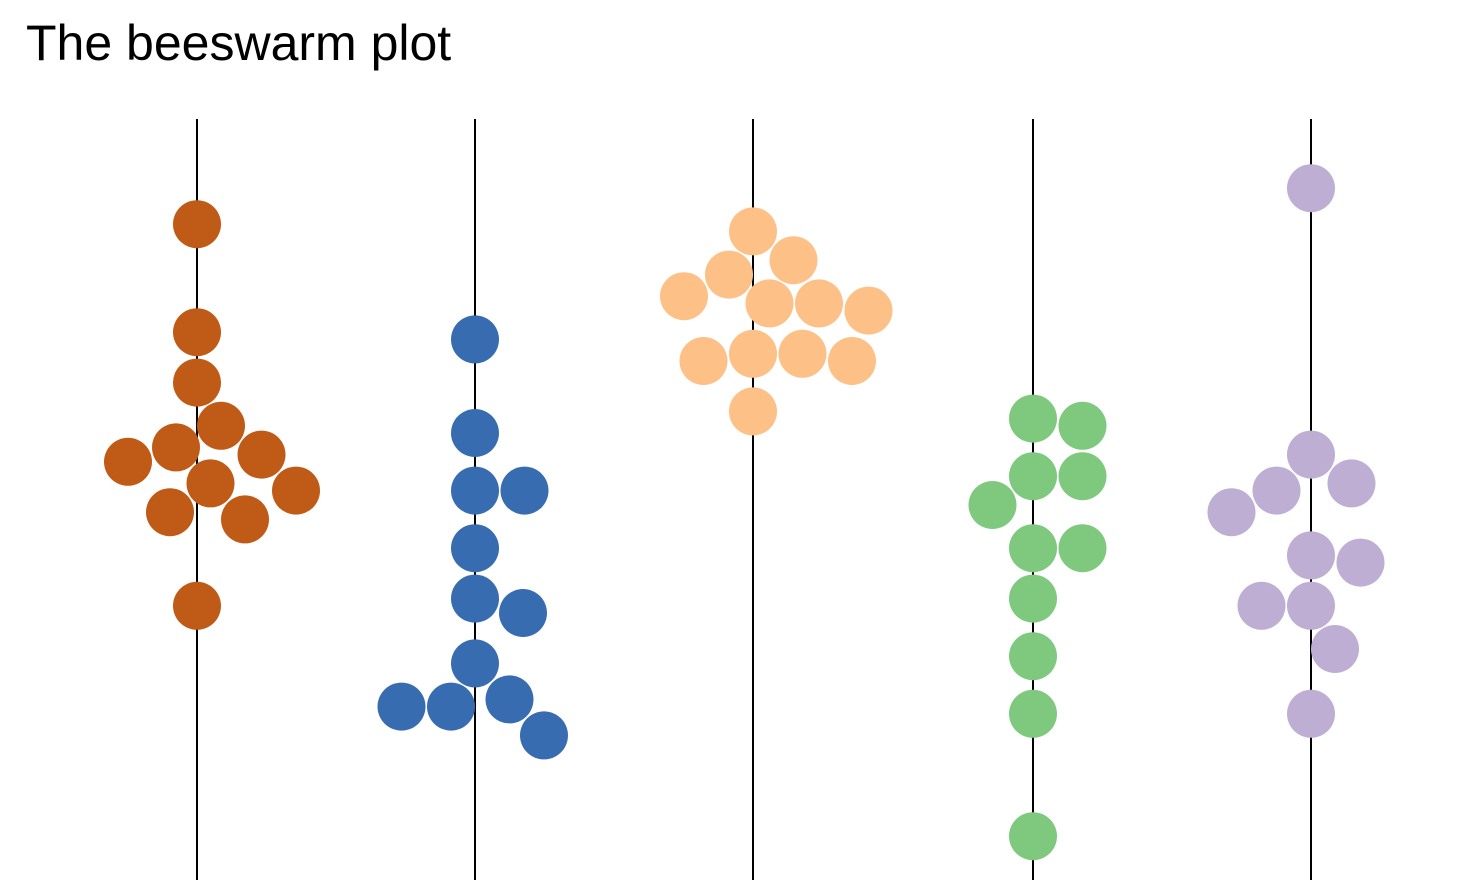 This screenshot has width=1464, height=882. Describe the element at coordinates (239, 43) in the screenshot. I see `chart-title: The beeswarm plot` at that location.